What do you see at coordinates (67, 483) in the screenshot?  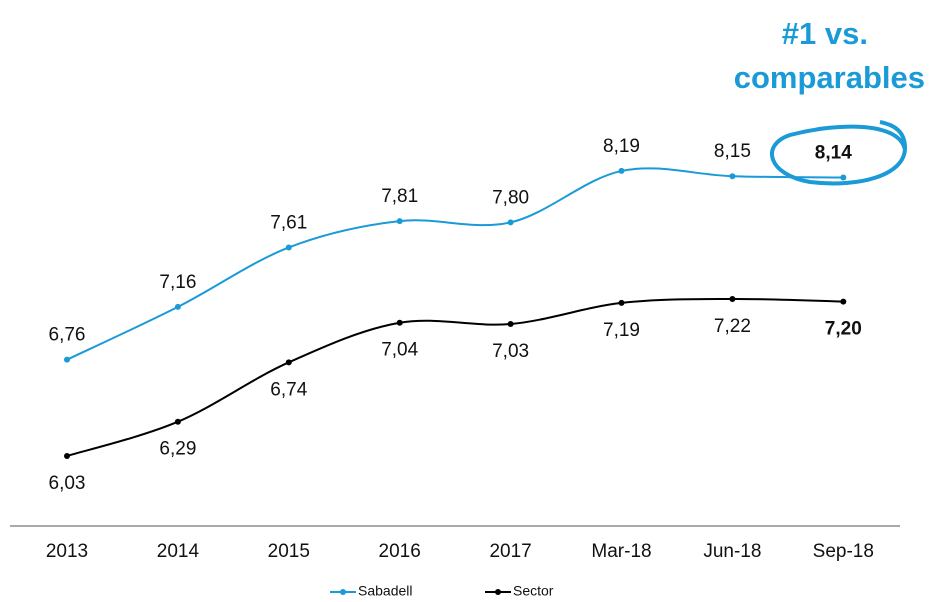 I see `data-label: 6,03` at bounding box center [67, 483].